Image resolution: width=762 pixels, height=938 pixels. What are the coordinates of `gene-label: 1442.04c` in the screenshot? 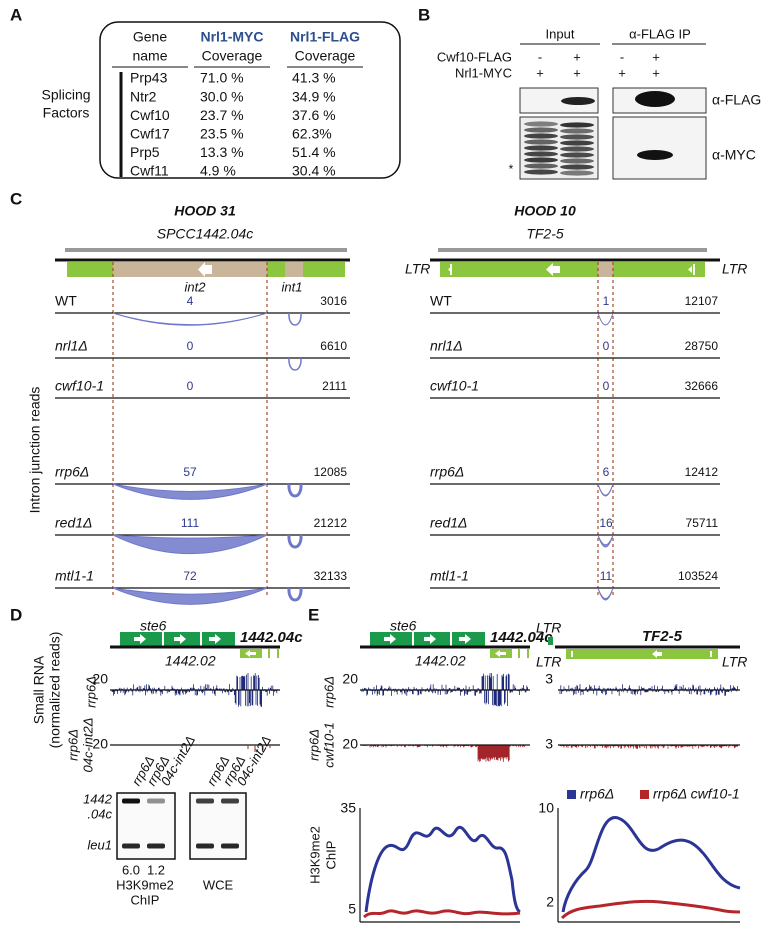 It's located at (271, 637).